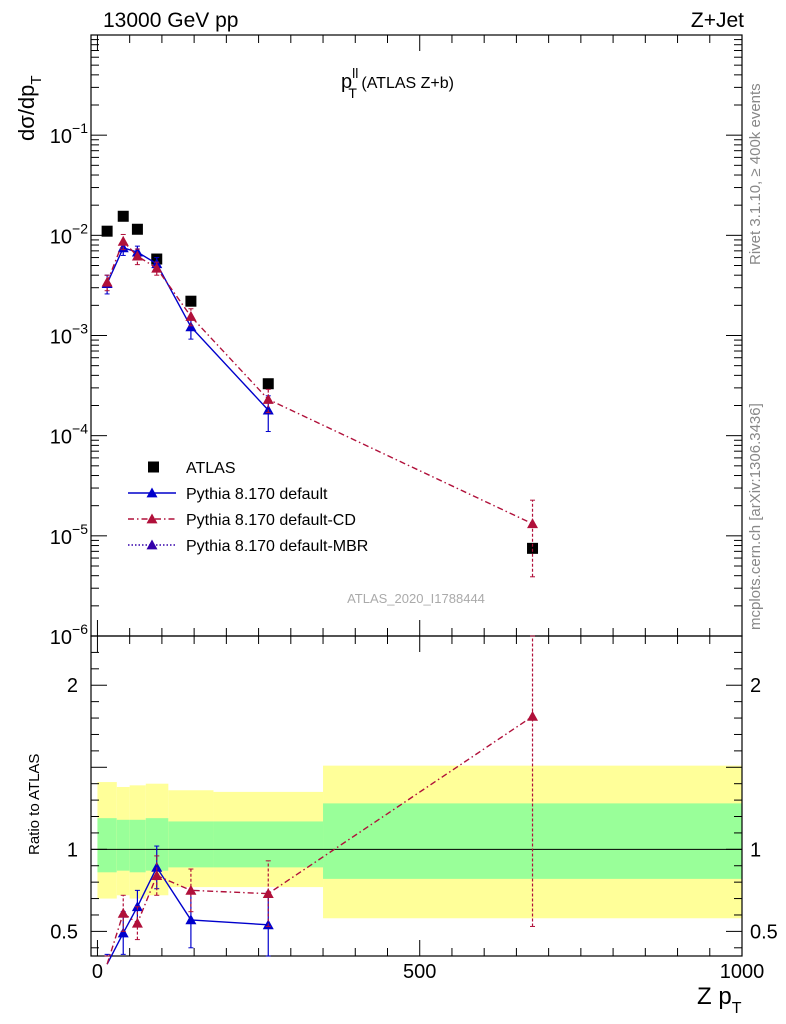 The image size is (786, 1024). I want to click on main-y-tick-label: 10⁻², so click(69, 234).